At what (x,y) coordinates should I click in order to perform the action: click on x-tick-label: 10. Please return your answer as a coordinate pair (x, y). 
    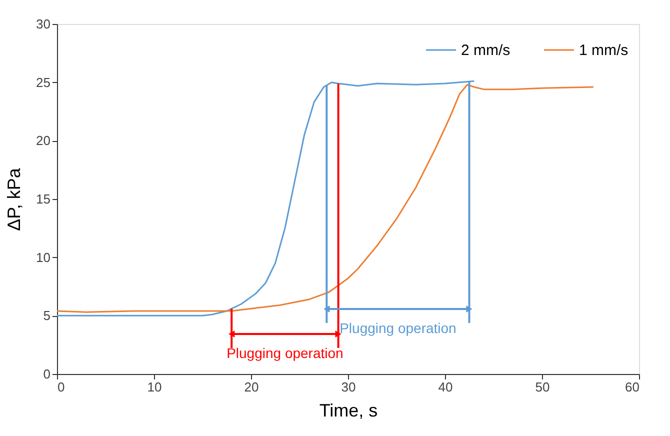
    Looking at the image, I should click on (154, 387).